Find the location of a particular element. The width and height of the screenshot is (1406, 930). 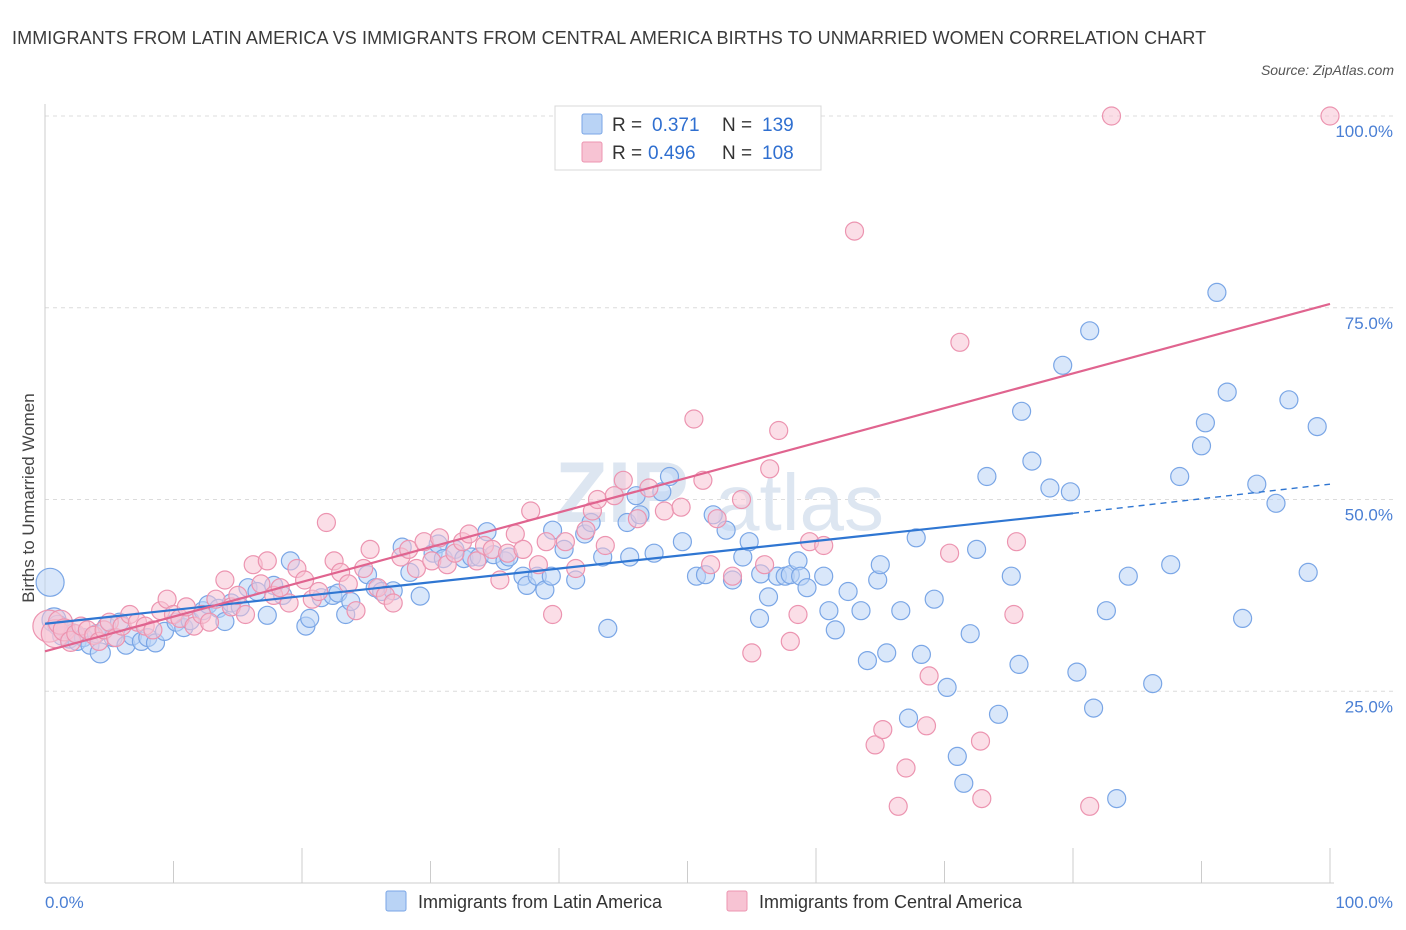

legend-latin-america-label: Immigrants from Latin America is located at coordinates (540, 902).